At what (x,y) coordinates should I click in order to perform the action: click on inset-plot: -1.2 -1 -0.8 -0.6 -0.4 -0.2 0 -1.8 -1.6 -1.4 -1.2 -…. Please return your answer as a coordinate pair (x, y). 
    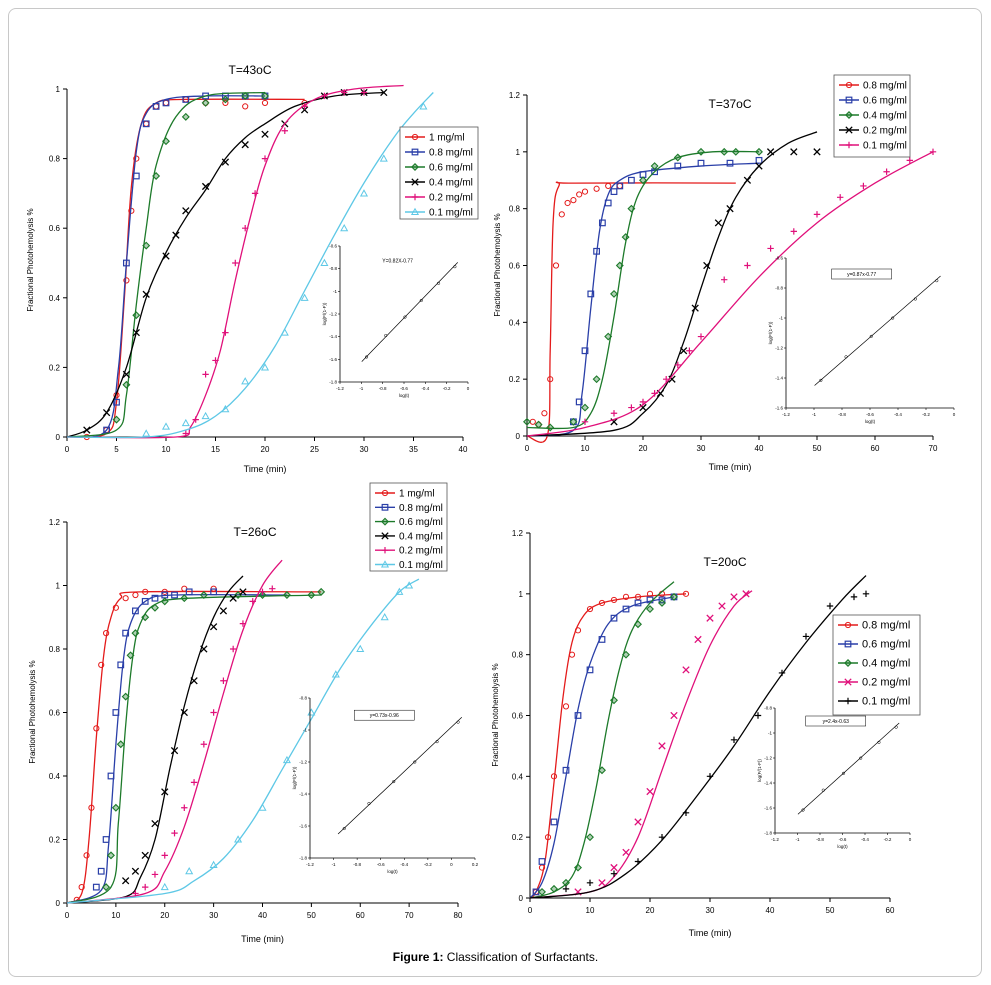
    Looking at the image, I should click on (396, 321).